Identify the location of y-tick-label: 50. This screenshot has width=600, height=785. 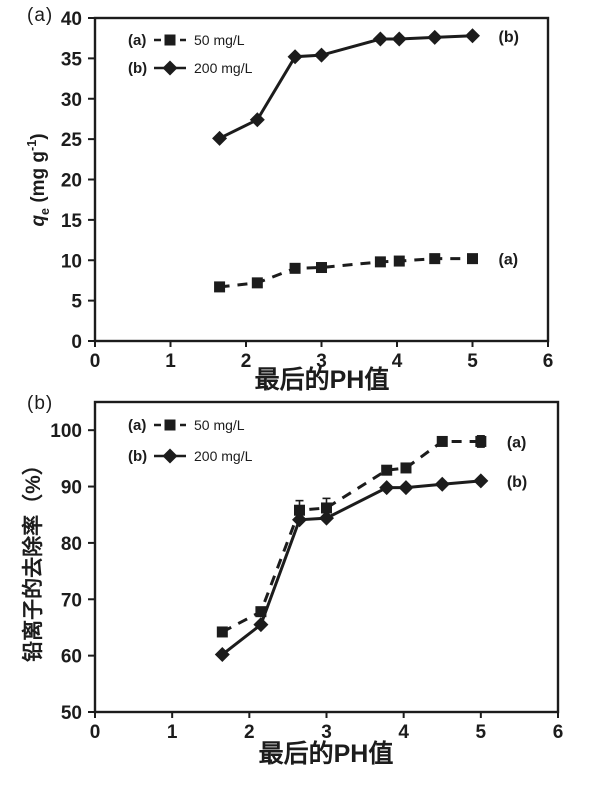
(71, 713).